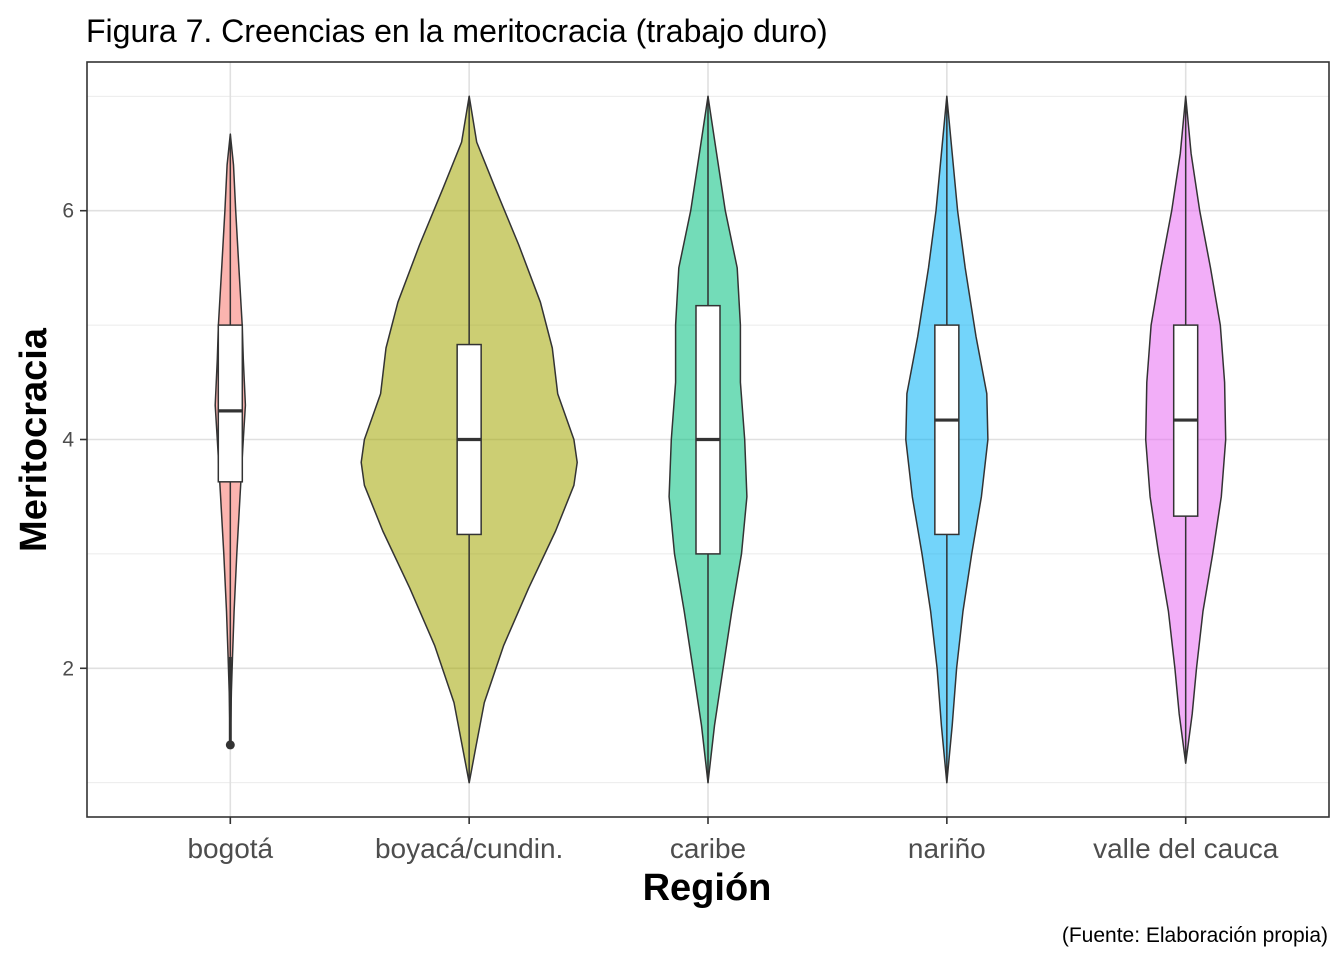 Image resolution: width=1344 pixels, height=960 pixels. I want to click on x-tick-label: valle del cauca, so click(1186, 848).